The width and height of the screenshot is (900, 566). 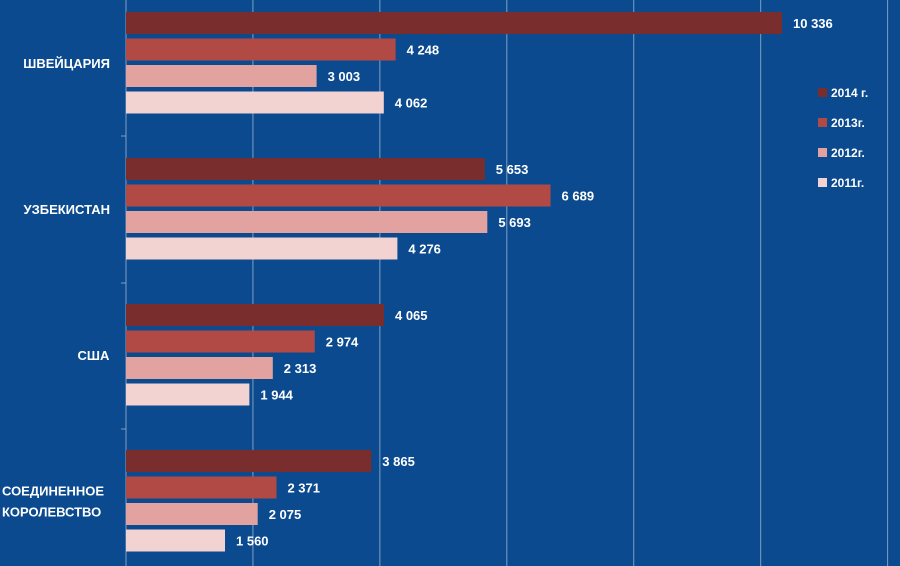 What do you see at coordinates (285, 514) in the screenshot?
I see `data-label: 2 075` at bounding box center [285, 514].